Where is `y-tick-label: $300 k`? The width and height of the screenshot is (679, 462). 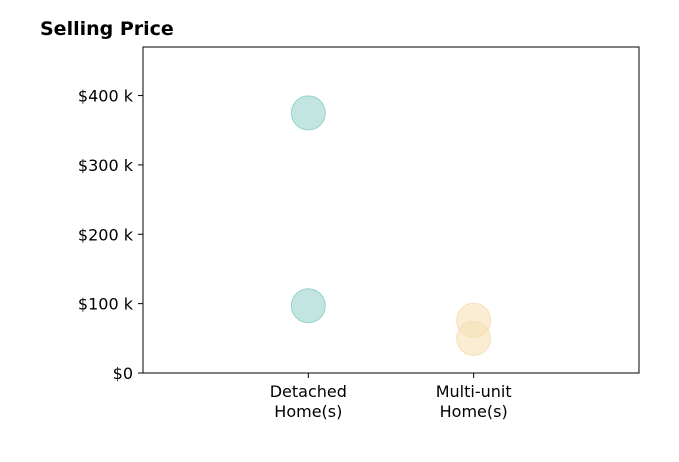
y-tick-label: $300 k is located at coordinates (106, 165).